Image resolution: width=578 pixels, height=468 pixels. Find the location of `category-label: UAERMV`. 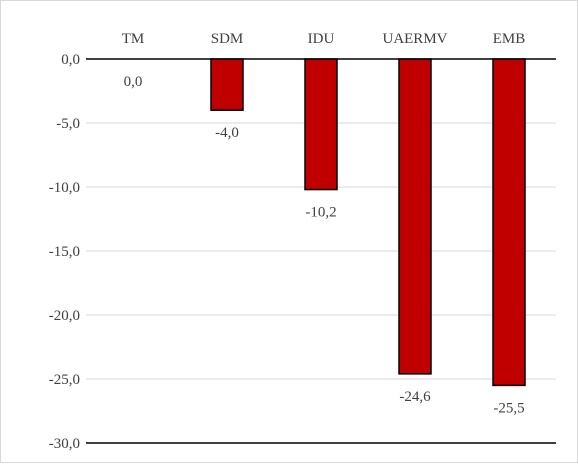

category-label: UAERMV is located at coordinates (414, 39).